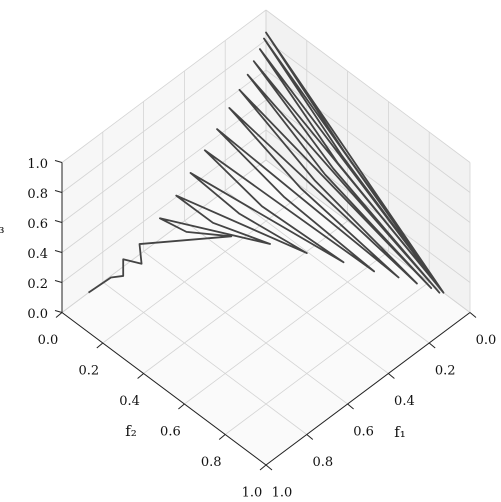 This screenshot has width=501, height=502. I want to click on y-tick-label: 0.6, so click(170, 432).